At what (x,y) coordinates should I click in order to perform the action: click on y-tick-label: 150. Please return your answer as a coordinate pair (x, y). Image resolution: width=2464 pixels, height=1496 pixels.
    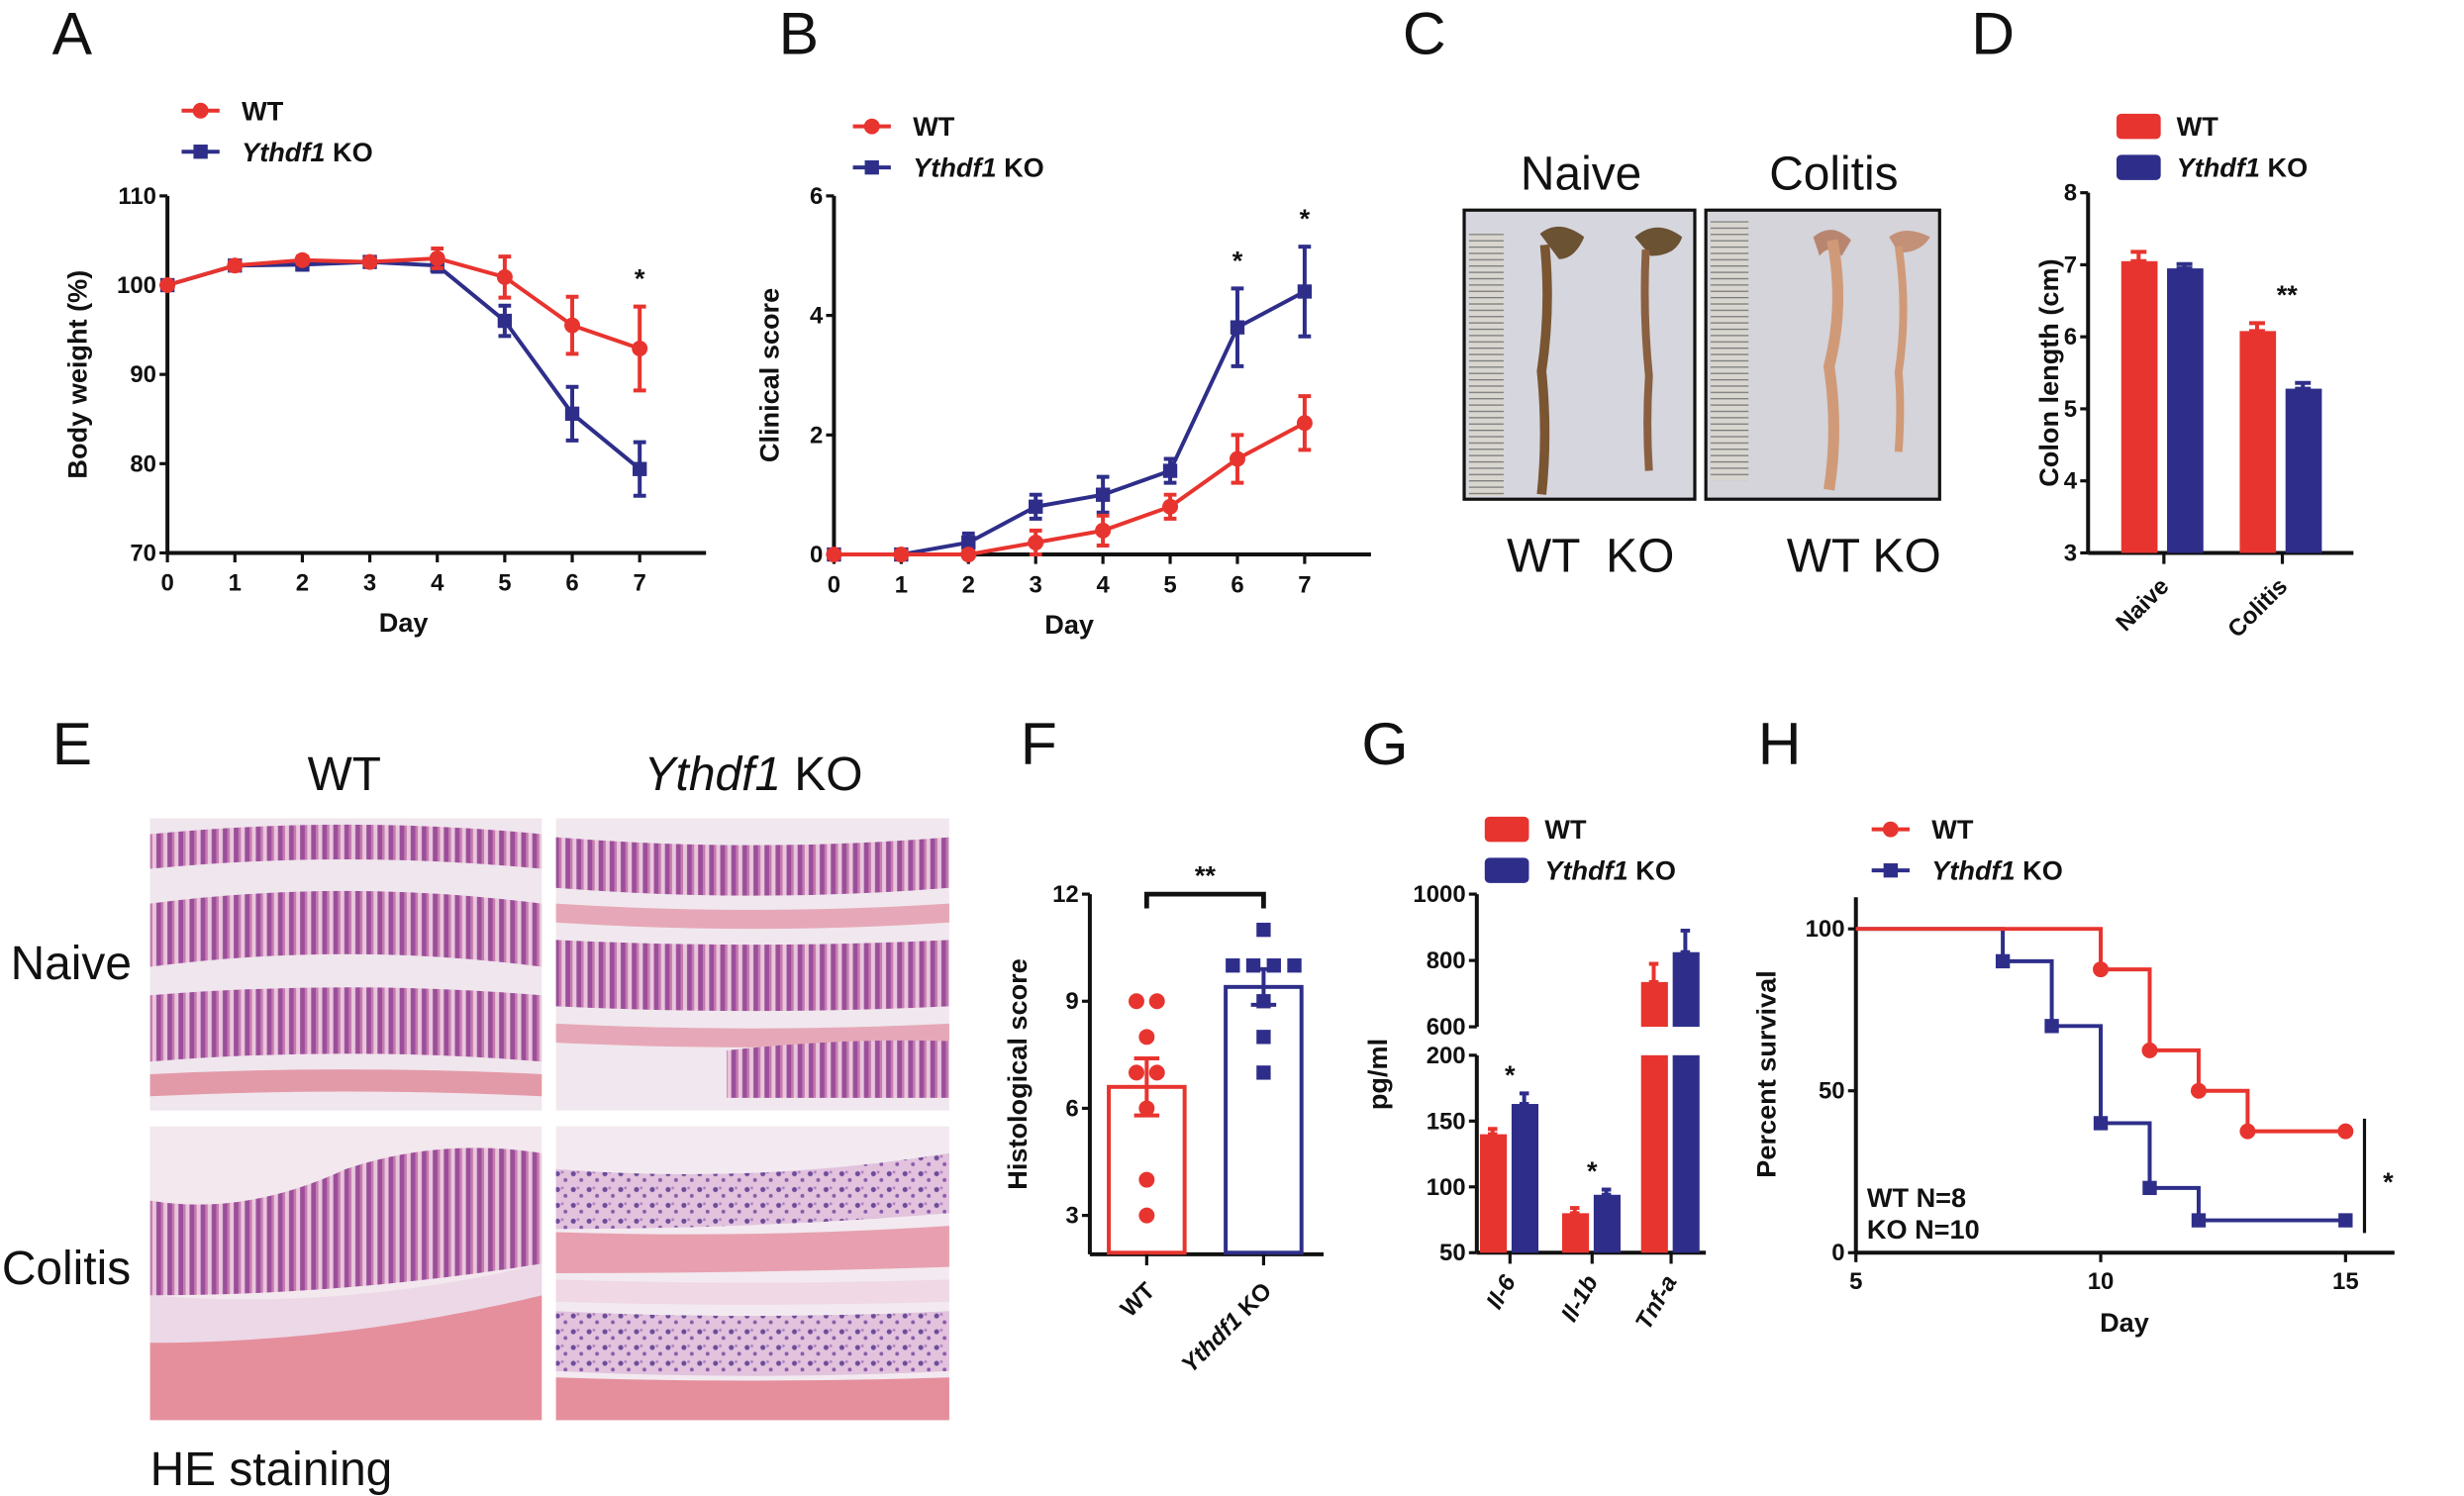
    Looking at the image, I should click on (1447, 1121).